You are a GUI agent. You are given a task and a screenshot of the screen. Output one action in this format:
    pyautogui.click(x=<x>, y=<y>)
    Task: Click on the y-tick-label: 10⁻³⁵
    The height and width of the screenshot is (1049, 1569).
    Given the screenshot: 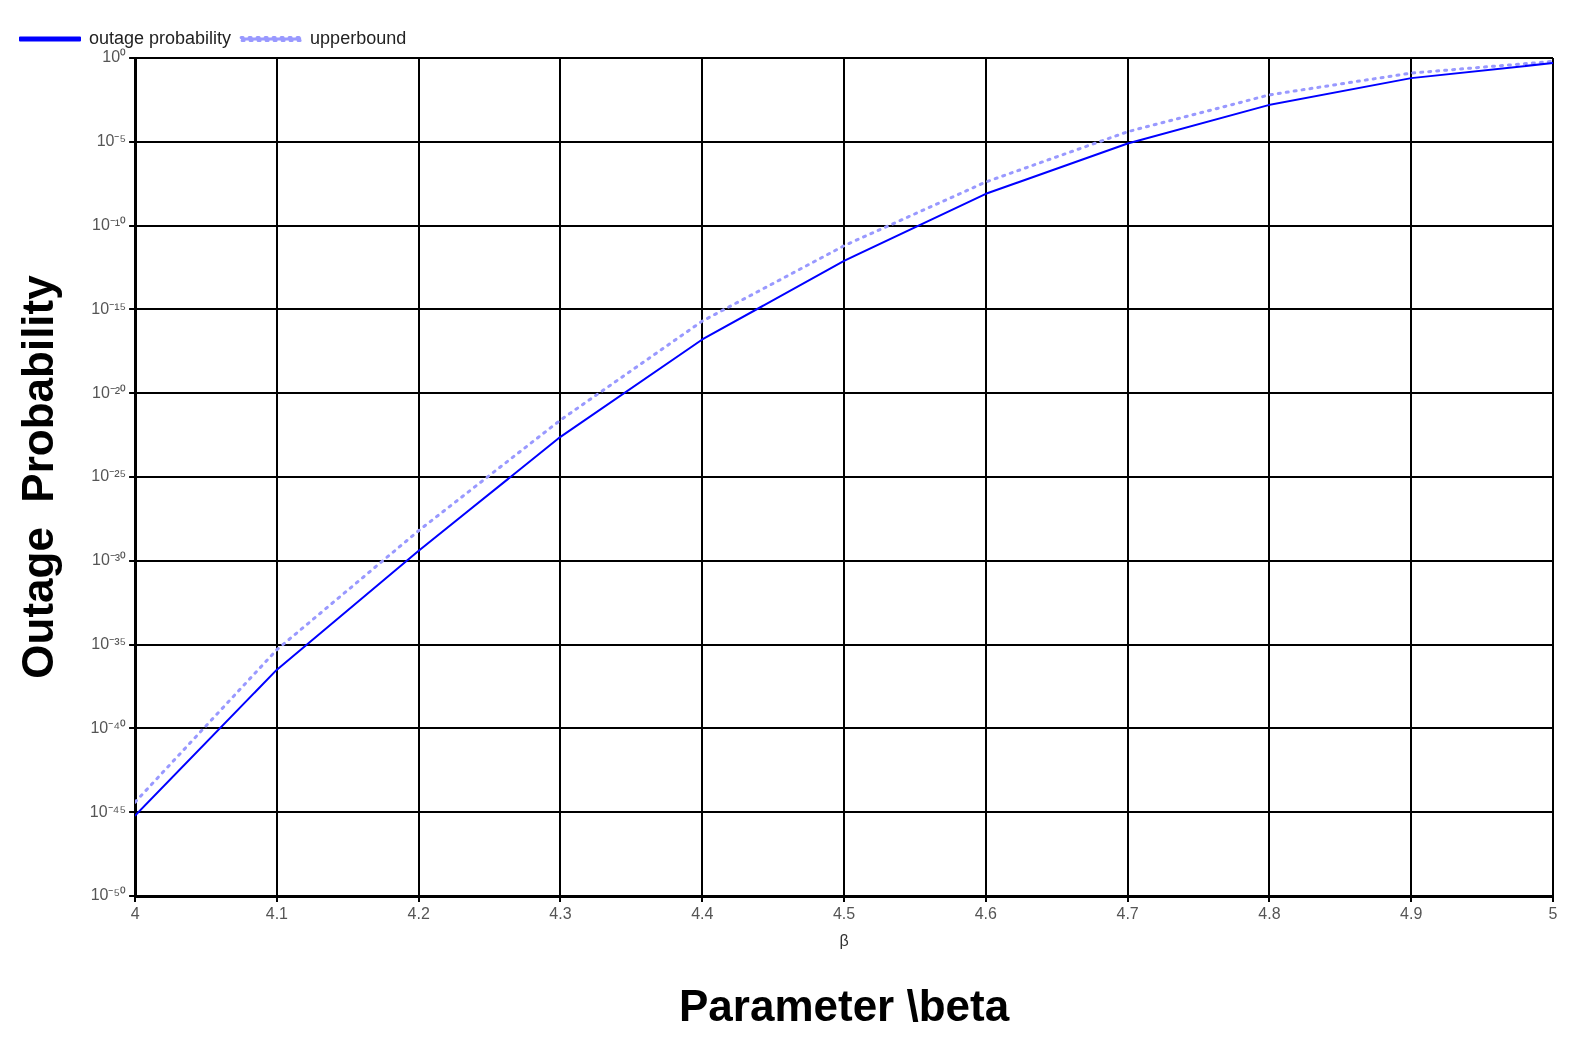 What is the action you would take?
    pyautogui.click(x=109, y=644)
    